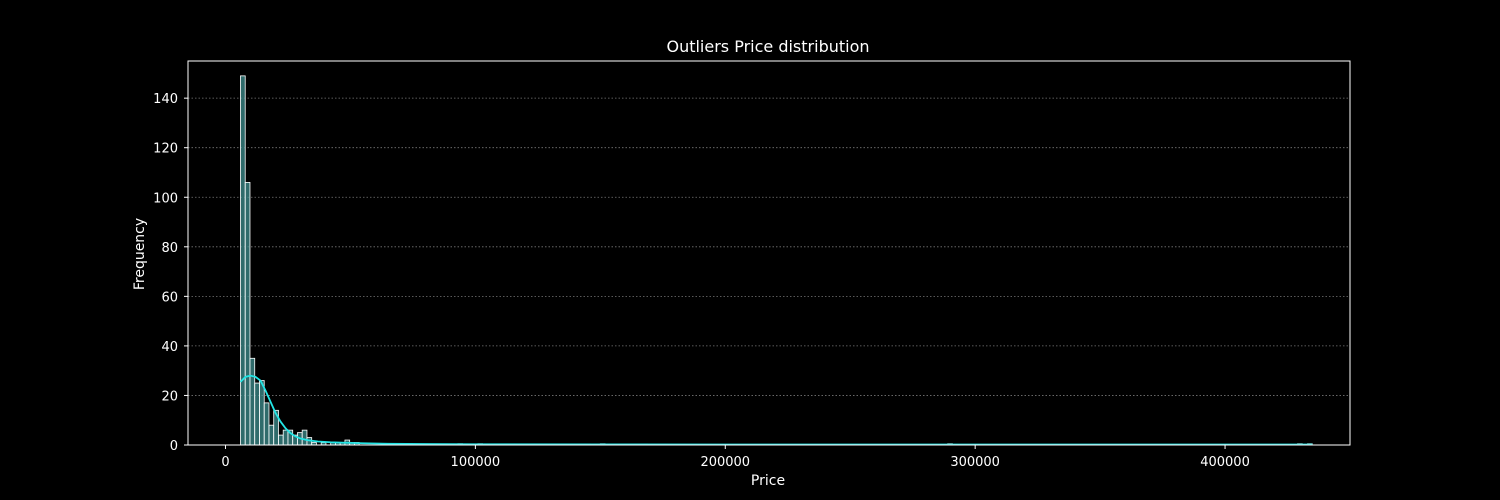  What do you see at coordinates (169, 347) in the screenshot?
I see `y-tick-label: 40` at bounding box center [169, 347].